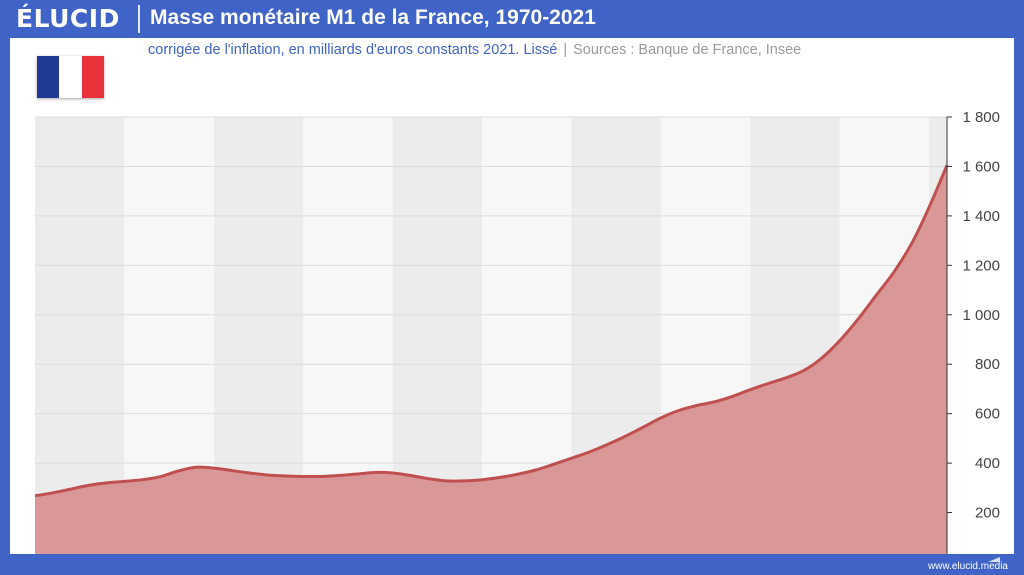  What do you see at coordinates (981, 265) in the screenshot?
I see `y-tick-label: 1 200` at bounding box center [981, 265].